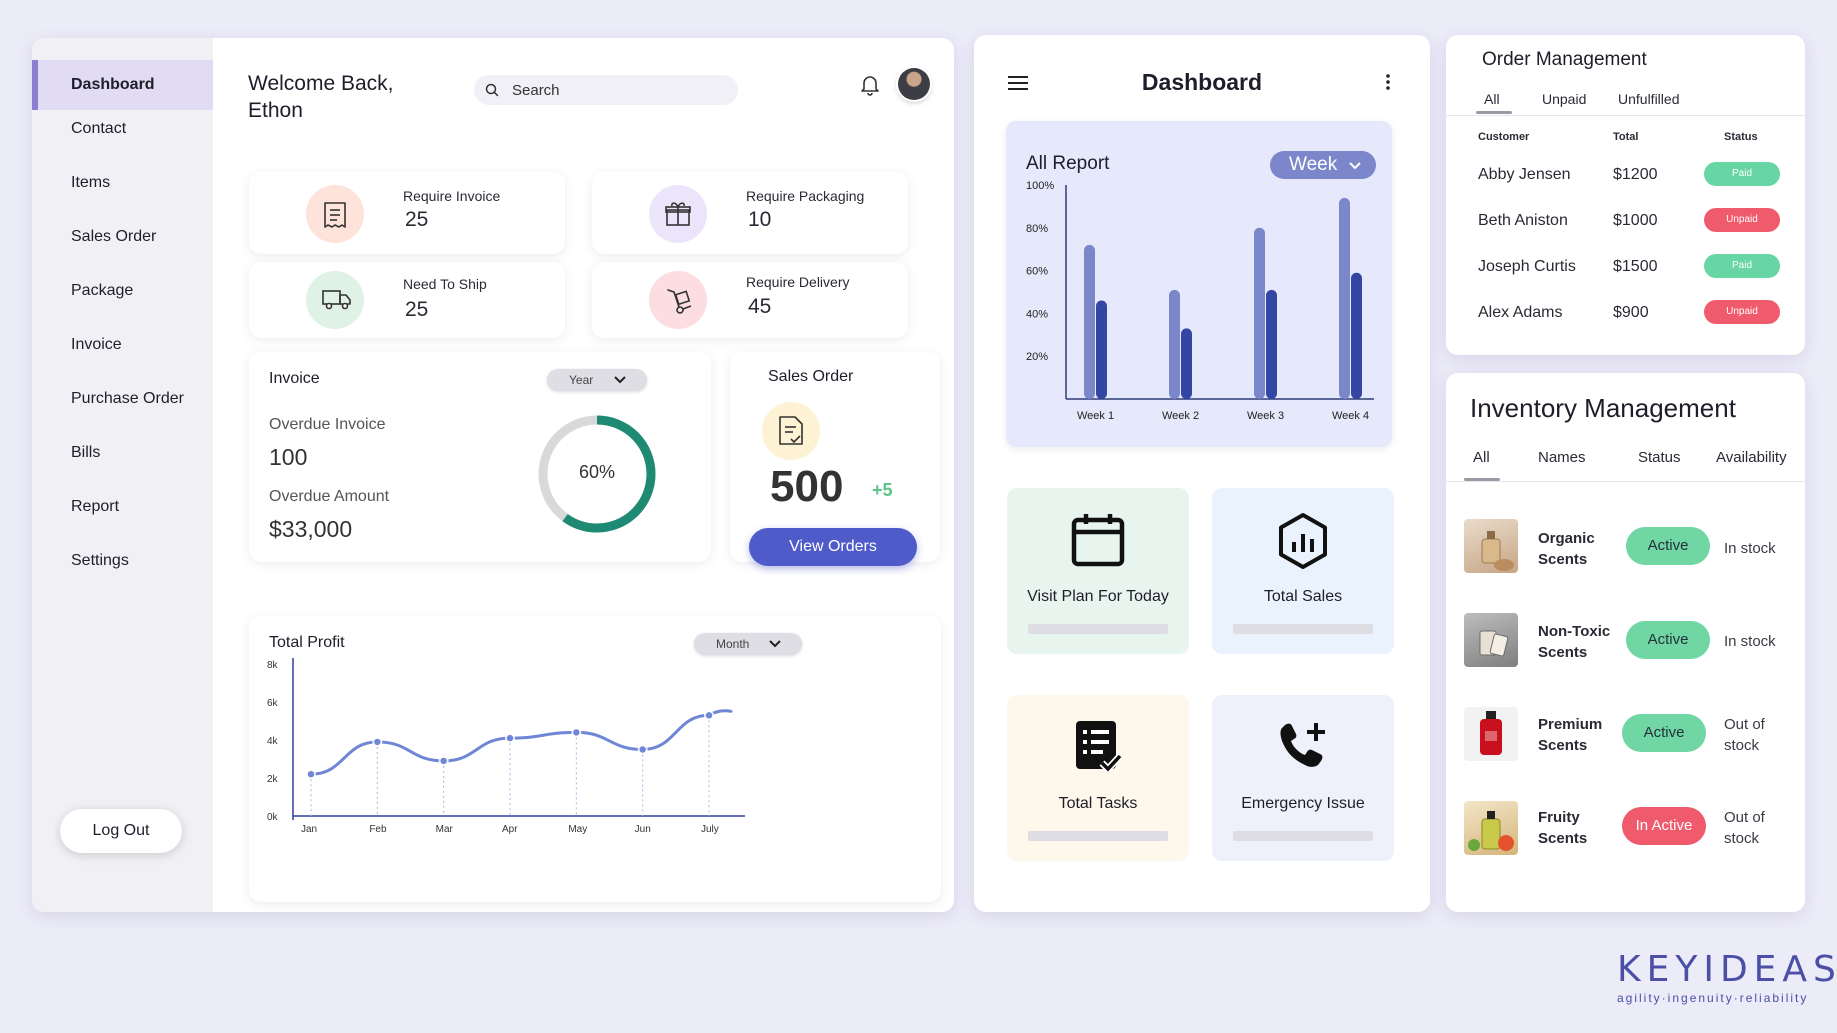 This screenshot has height=1033, width=1837. Describe the element at coordinates (597, 380) in the screenshot. I see `invoice-period-dropdown: Year` at that location.